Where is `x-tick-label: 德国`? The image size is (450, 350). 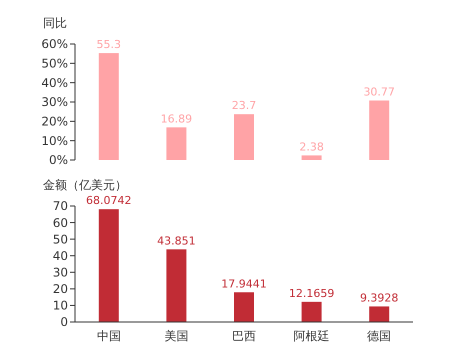 x-tick-label: 德国 is located at coordinates (379, 336).